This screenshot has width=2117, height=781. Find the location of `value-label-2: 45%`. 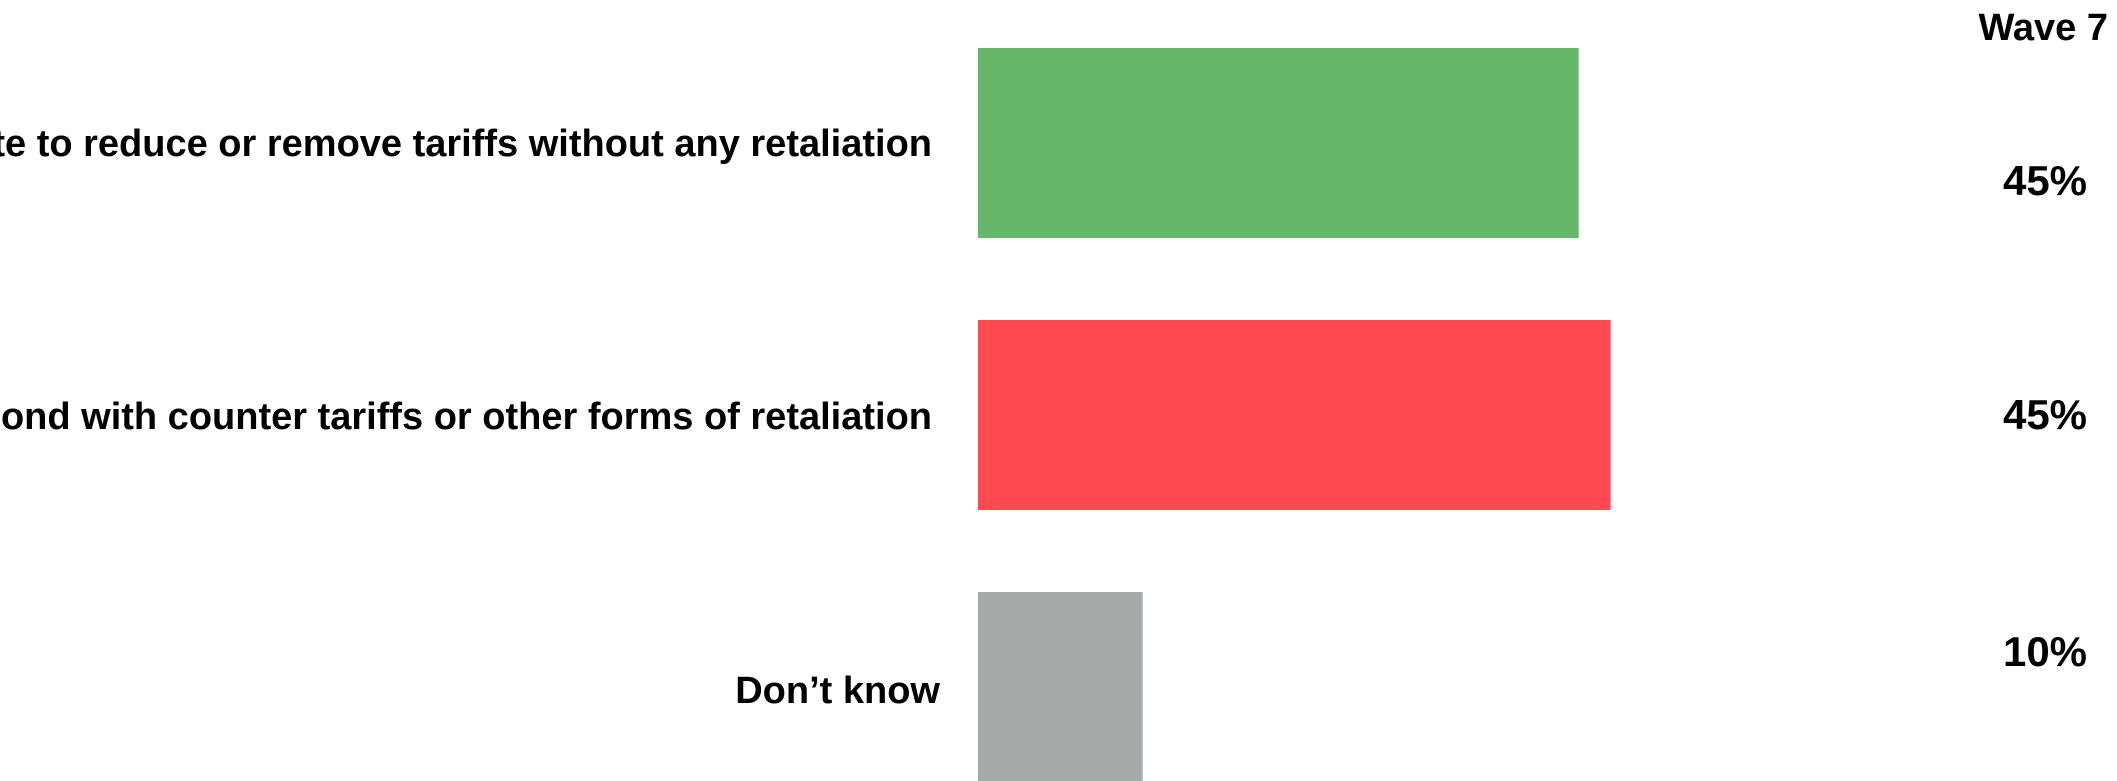

value-label-2: 45% is located at coordinates (2045, 414).